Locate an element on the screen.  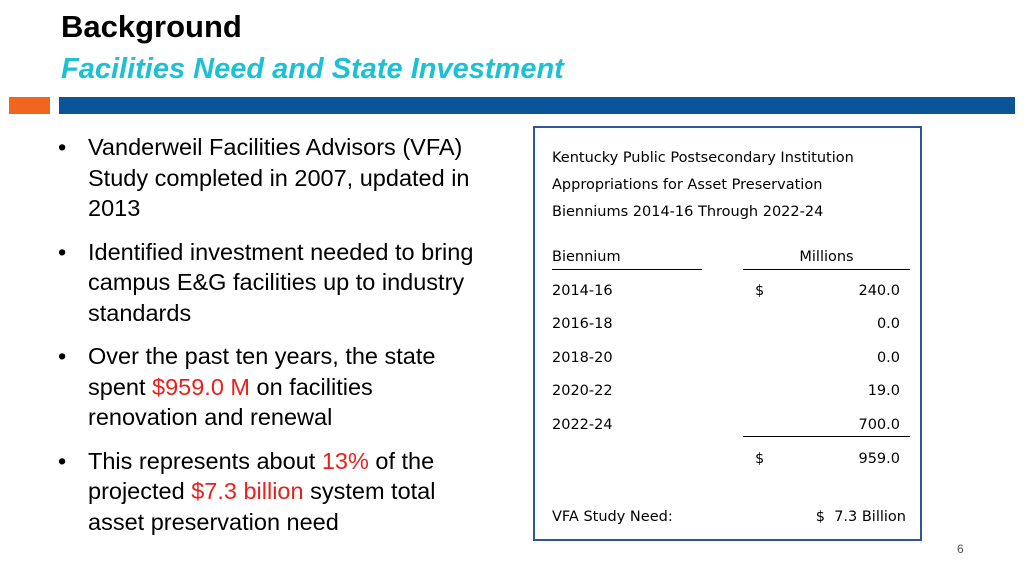
bullet-text-pre: Over the past ten years, the state spent is located at coordinates (262, 371).